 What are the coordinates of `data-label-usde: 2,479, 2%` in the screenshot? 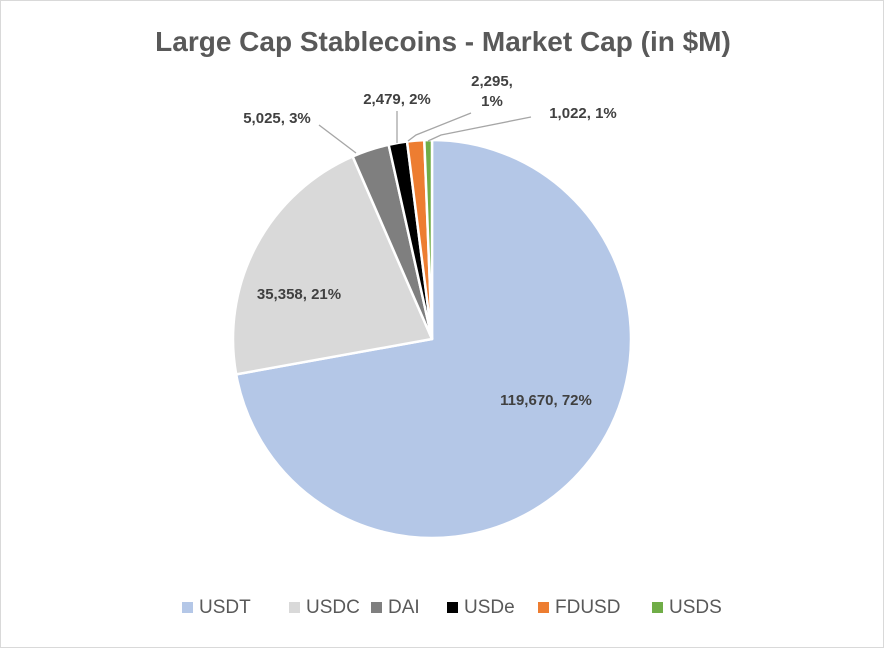 It's located at (397, 99).